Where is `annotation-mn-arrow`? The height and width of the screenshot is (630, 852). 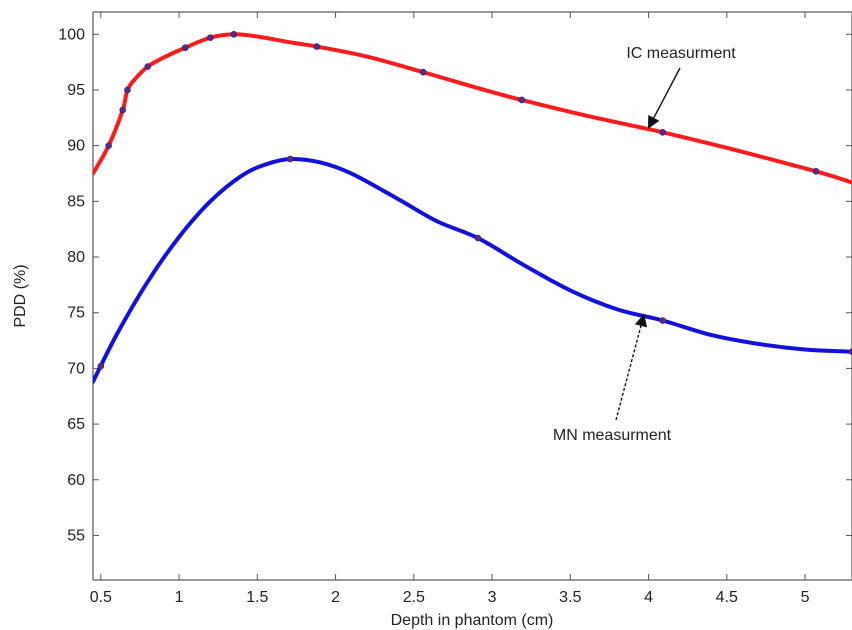 annotation-mn-arrow is located at coordinates (631, 367).